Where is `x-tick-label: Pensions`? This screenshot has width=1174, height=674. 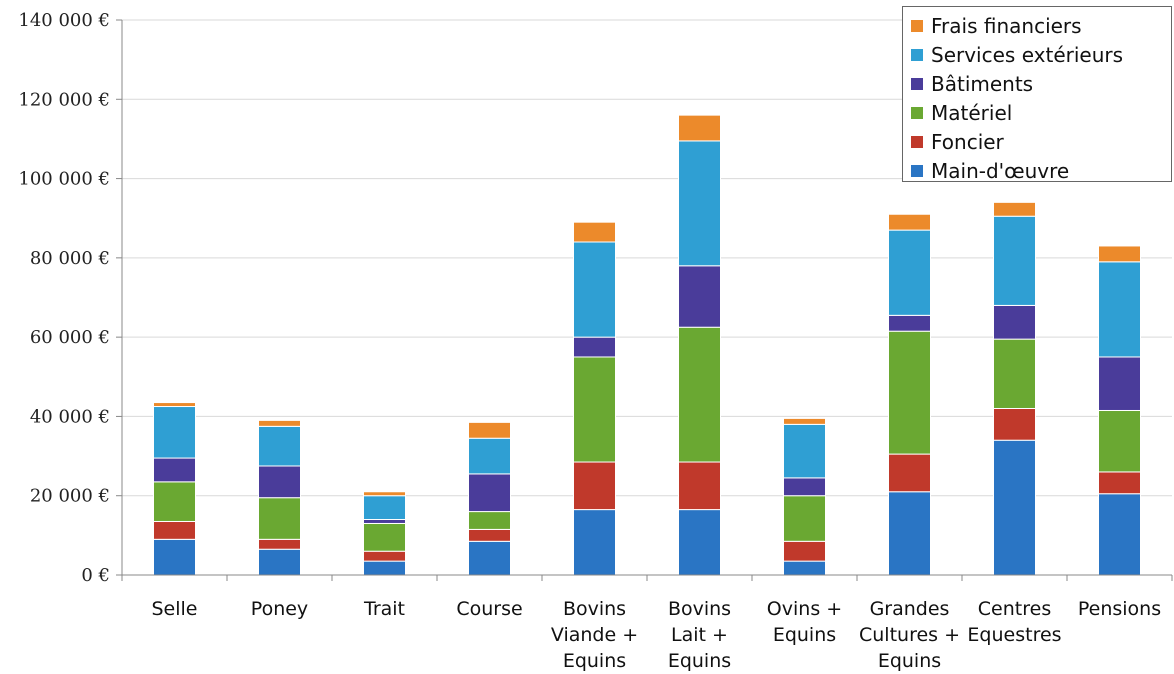
x-tick-label: Pensions is located at coordinates (1119, 609).